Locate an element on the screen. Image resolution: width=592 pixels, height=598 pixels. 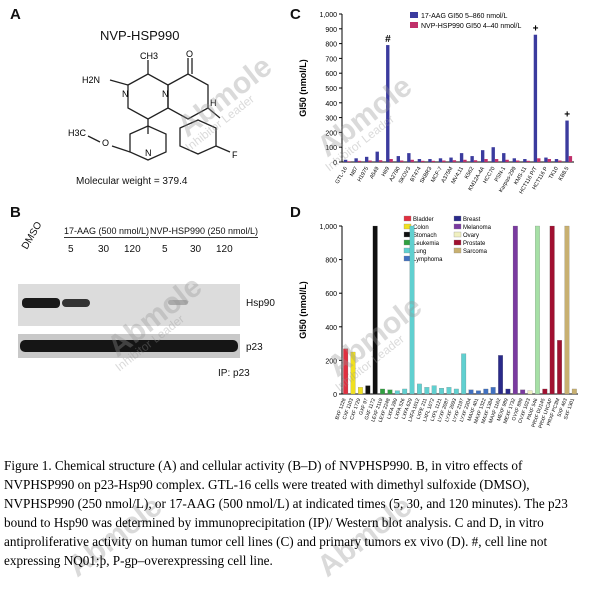
time-120-a: 120 is located at coordinates (132, 249).